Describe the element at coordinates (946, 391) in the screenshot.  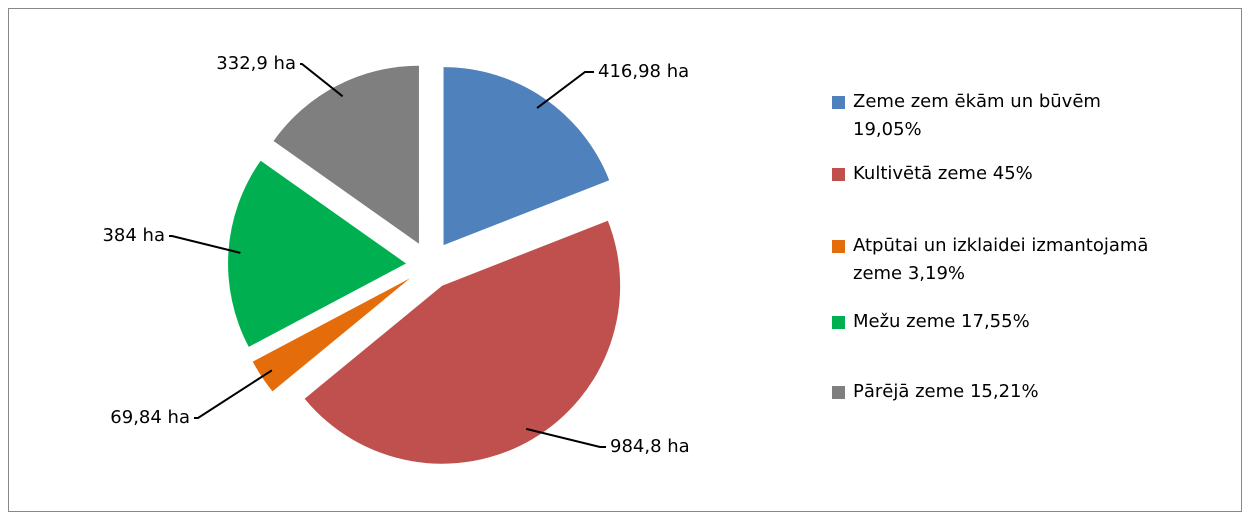
I see `legend-label: Pārējā zeme 15,21%` at that location.